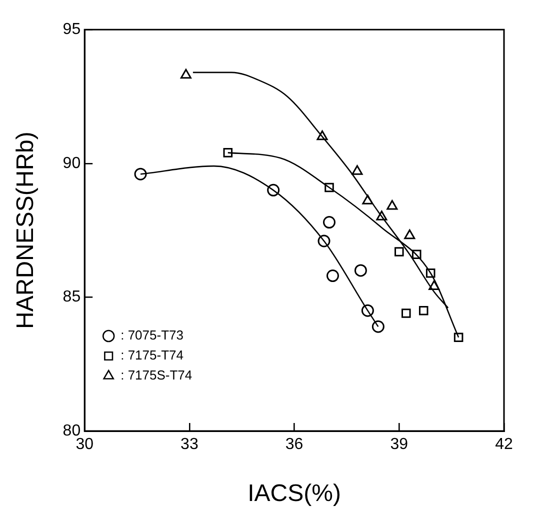  Describe the element at coordinates (294, 494) in the screenshot. I see `x-axis-title: IACS(%)` at that location.